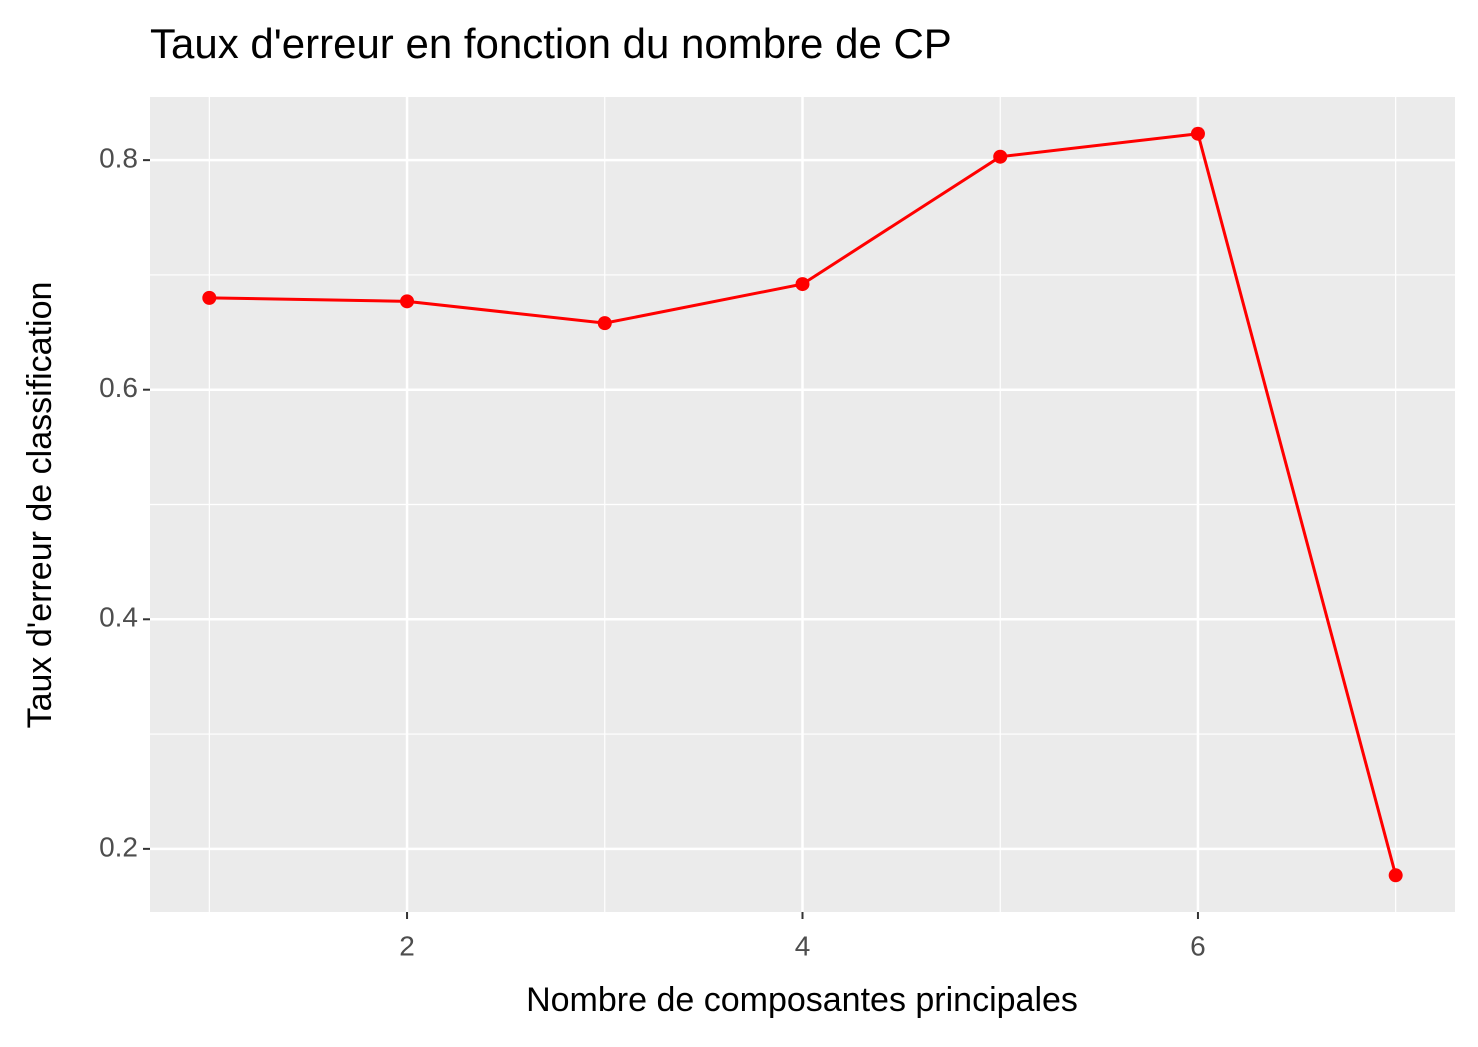  Describe the element at coordinates (118, 387) in the screenshot. I see `y-tick-label: 0.6` at that location.